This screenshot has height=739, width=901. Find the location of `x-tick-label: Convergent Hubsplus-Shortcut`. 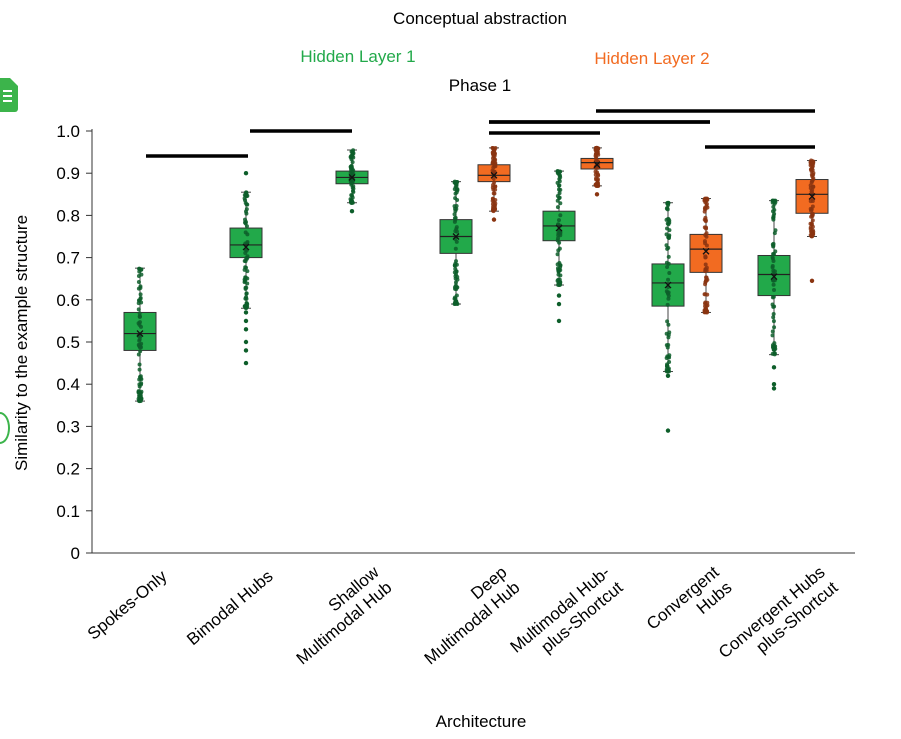

x-tick-label: Convergent Hubsplus-Shortcut is located at coordinates (778, 619).